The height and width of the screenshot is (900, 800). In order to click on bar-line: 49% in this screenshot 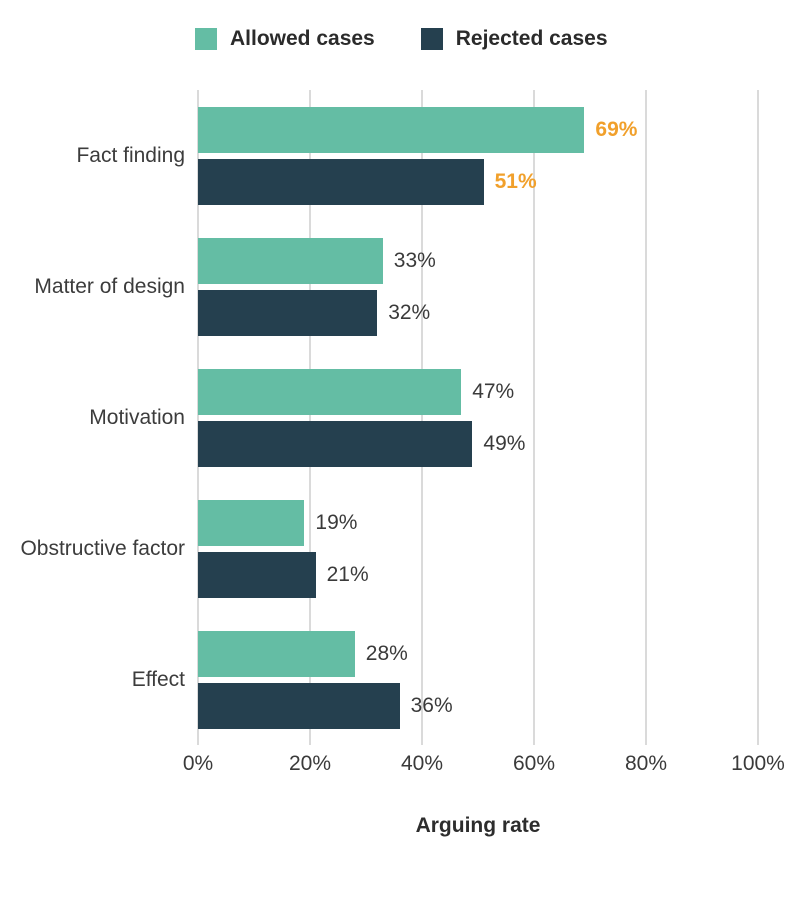, I will do `click(478, 443)`.